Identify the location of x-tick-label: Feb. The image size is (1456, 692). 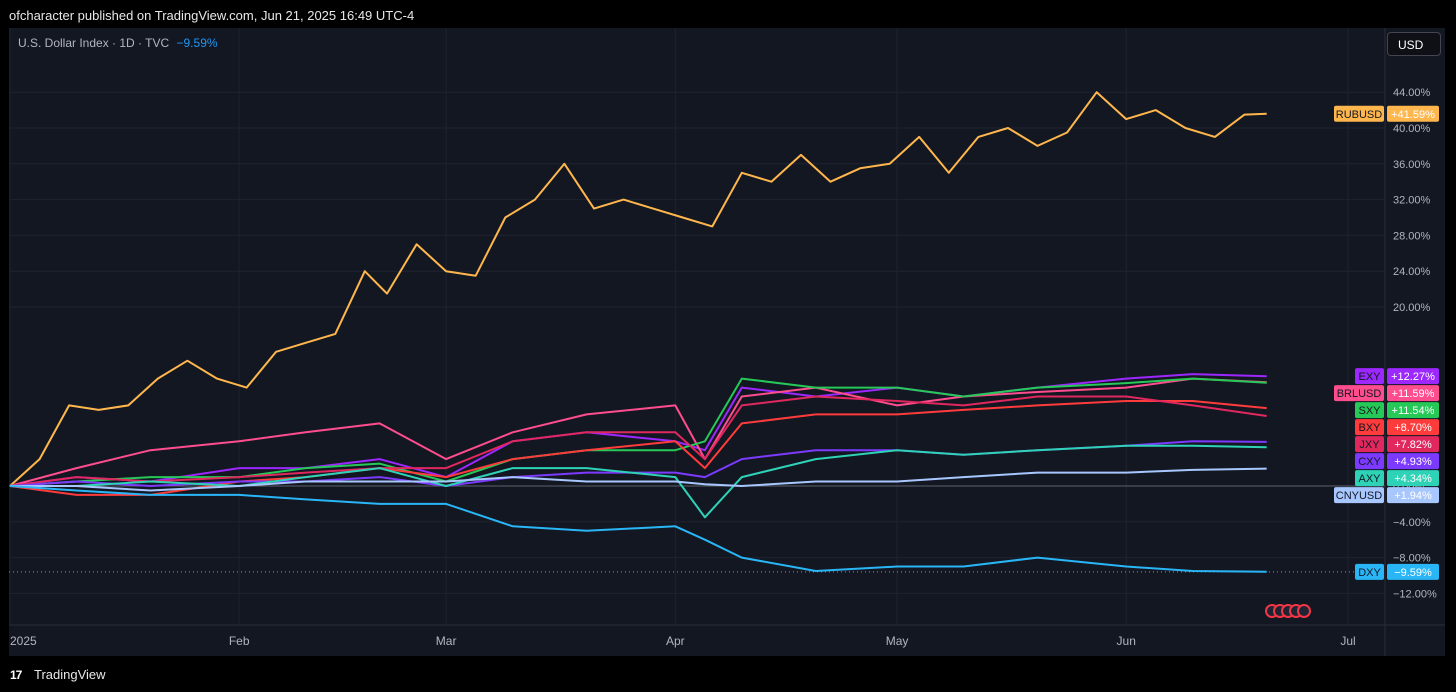
(239, 641).